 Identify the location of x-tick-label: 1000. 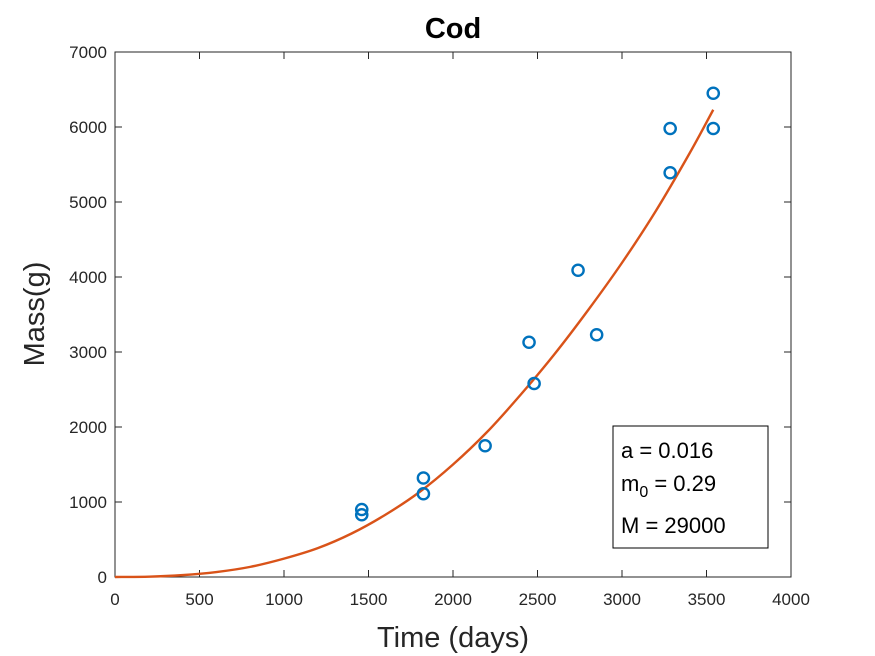
(284, 599).